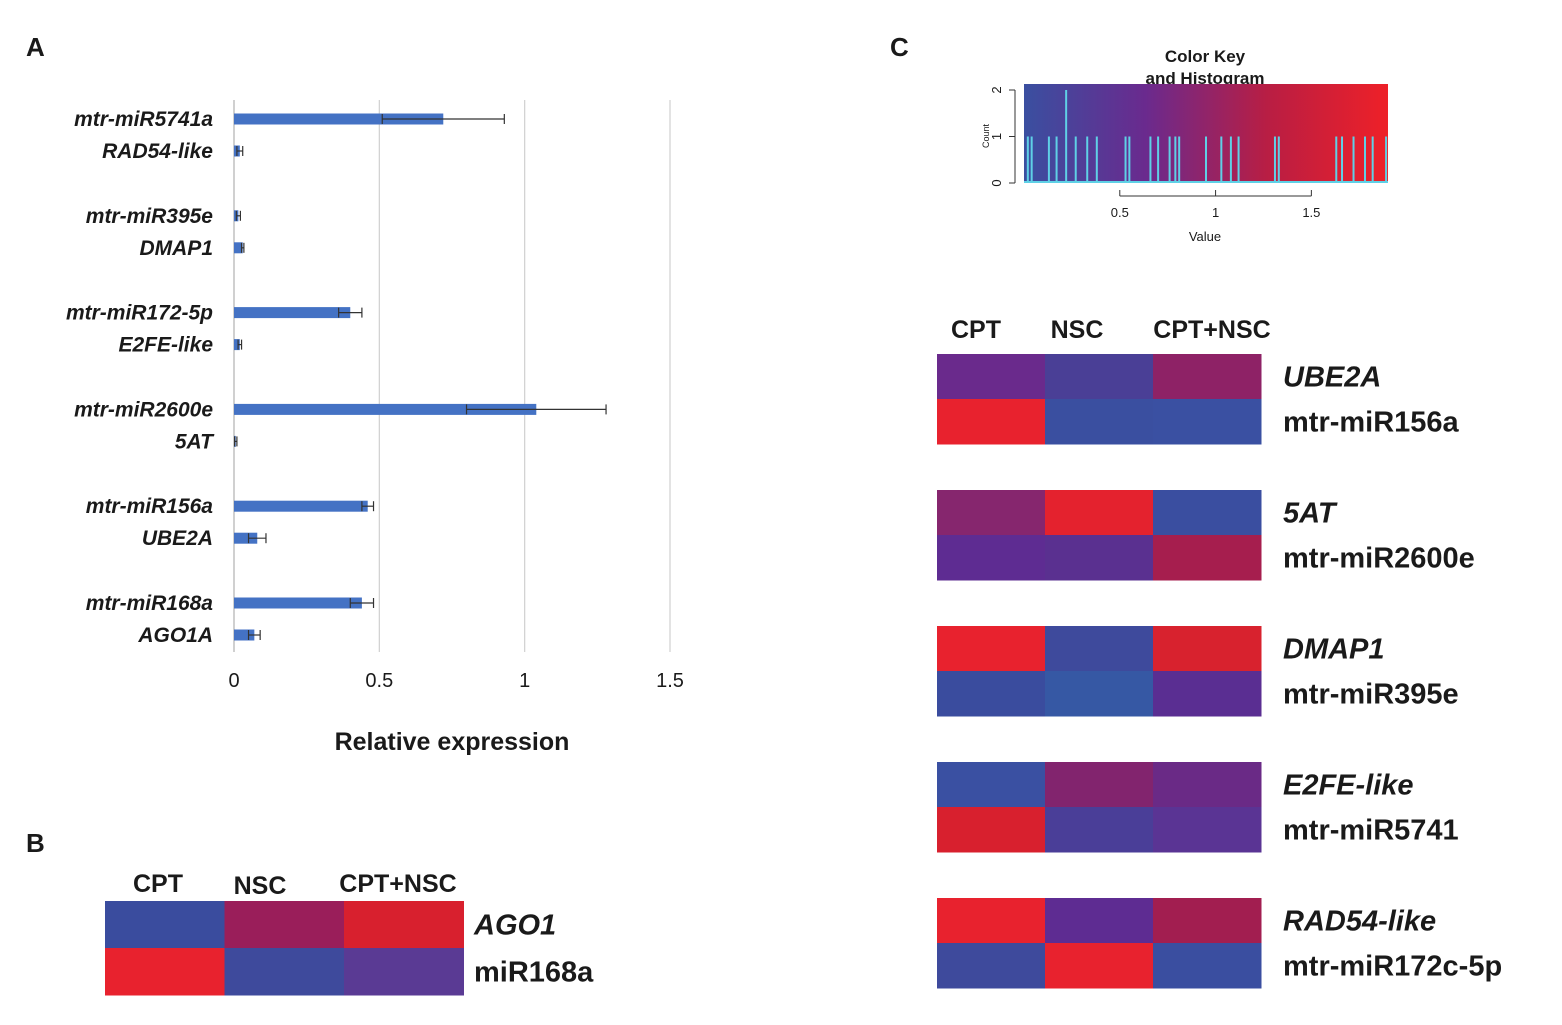 The image size is (1562, 1025). Describe the element at coordinates (1371, 695) in the screenshot. I see `heatmap-mirna-label: mtr-miR395e` at that location.